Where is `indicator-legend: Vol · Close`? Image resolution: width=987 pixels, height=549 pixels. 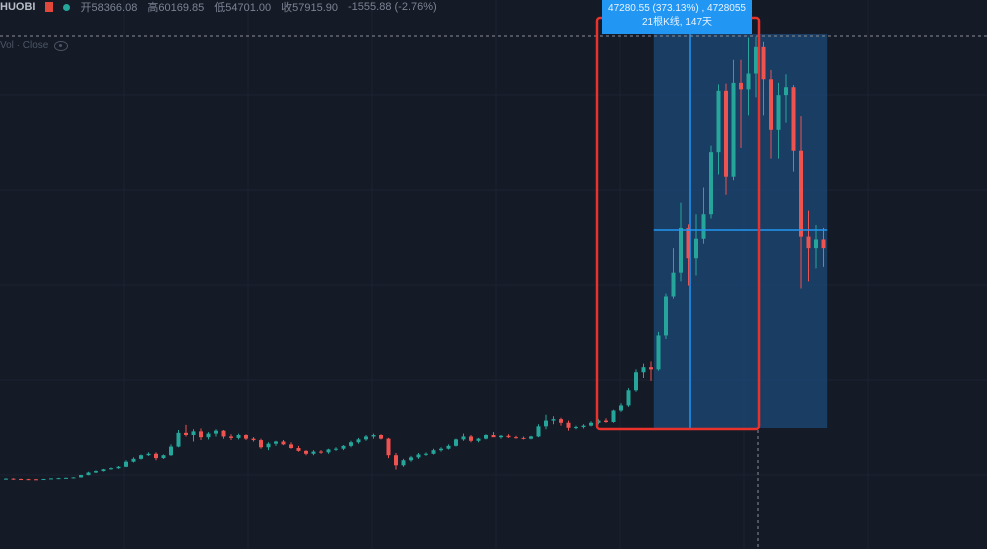 indicator-legend: Vol · Close is located at coordinates (34, 45).